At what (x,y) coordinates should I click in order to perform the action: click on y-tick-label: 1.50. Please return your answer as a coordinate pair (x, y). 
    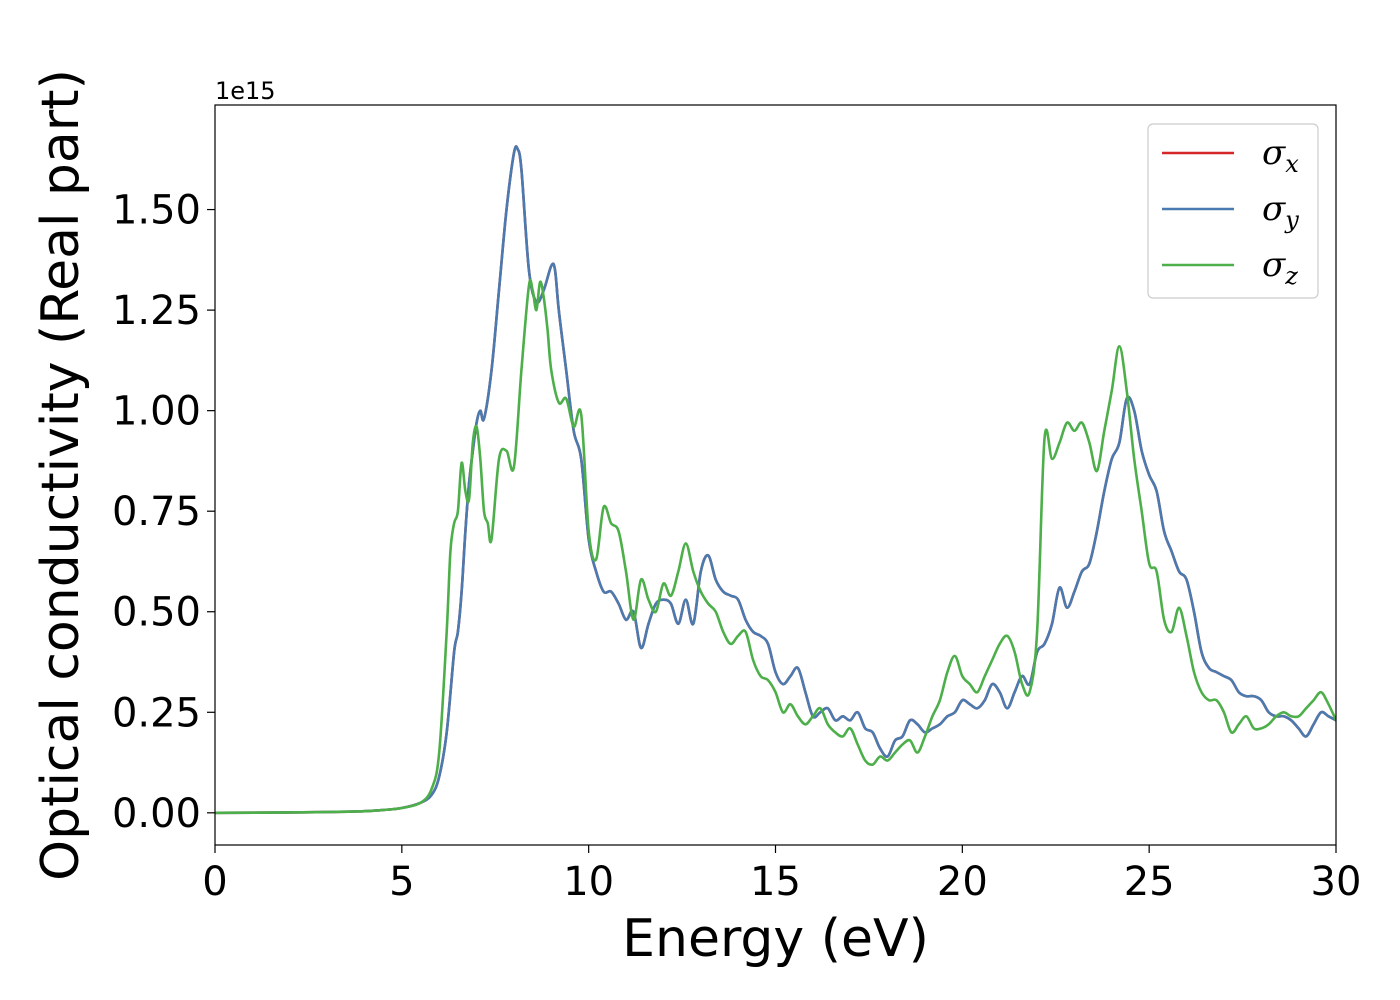
    Looking at the image, I should click on (156, 211).